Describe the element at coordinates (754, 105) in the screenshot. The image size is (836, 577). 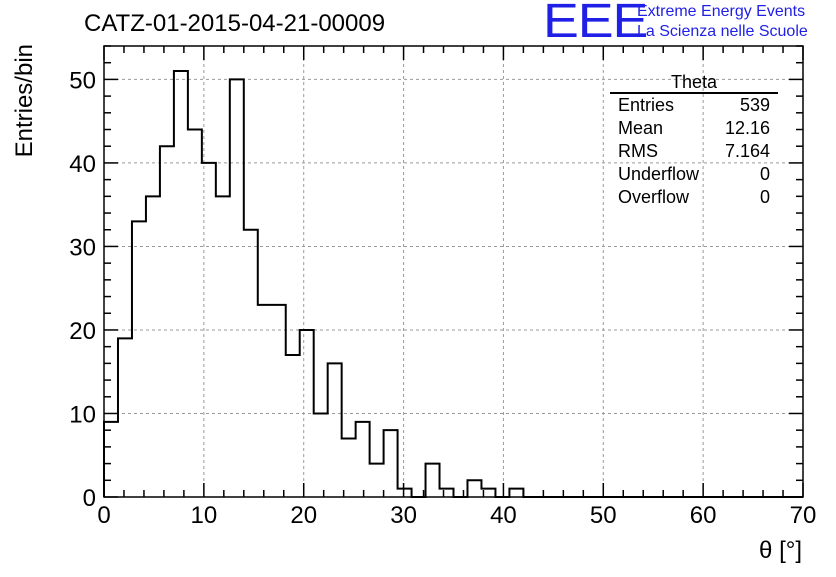
I see `stat-value: 539` at that location.